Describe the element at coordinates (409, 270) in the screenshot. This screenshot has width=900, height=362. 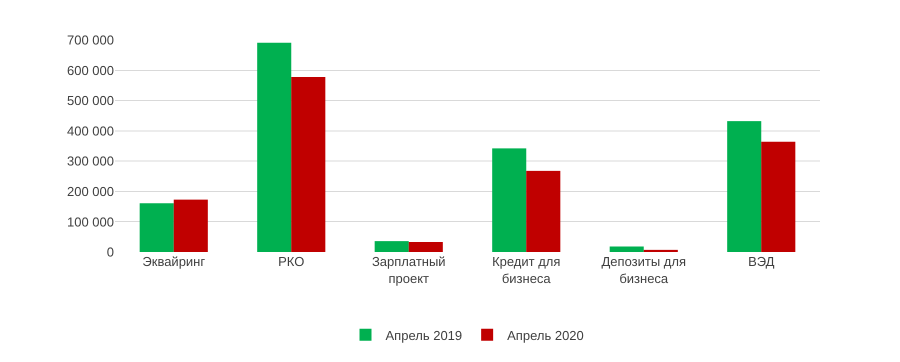
I see `x-tick-label: Зарплатный проект` at that location.